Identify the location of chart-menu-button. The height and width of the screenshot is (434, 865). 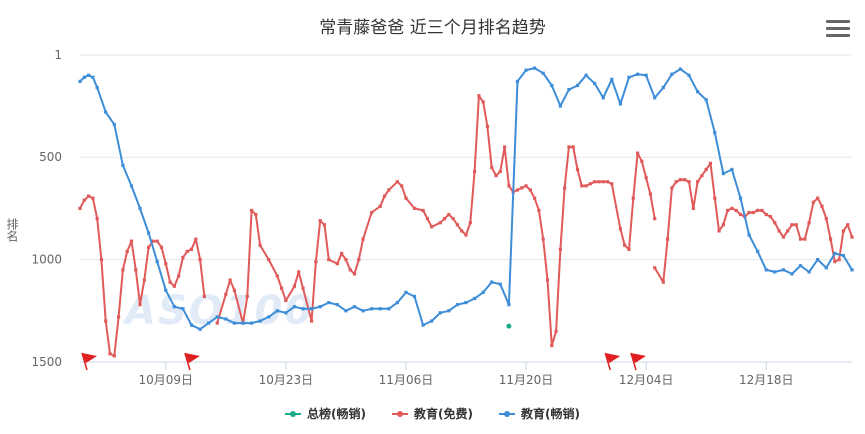
(838, 30).